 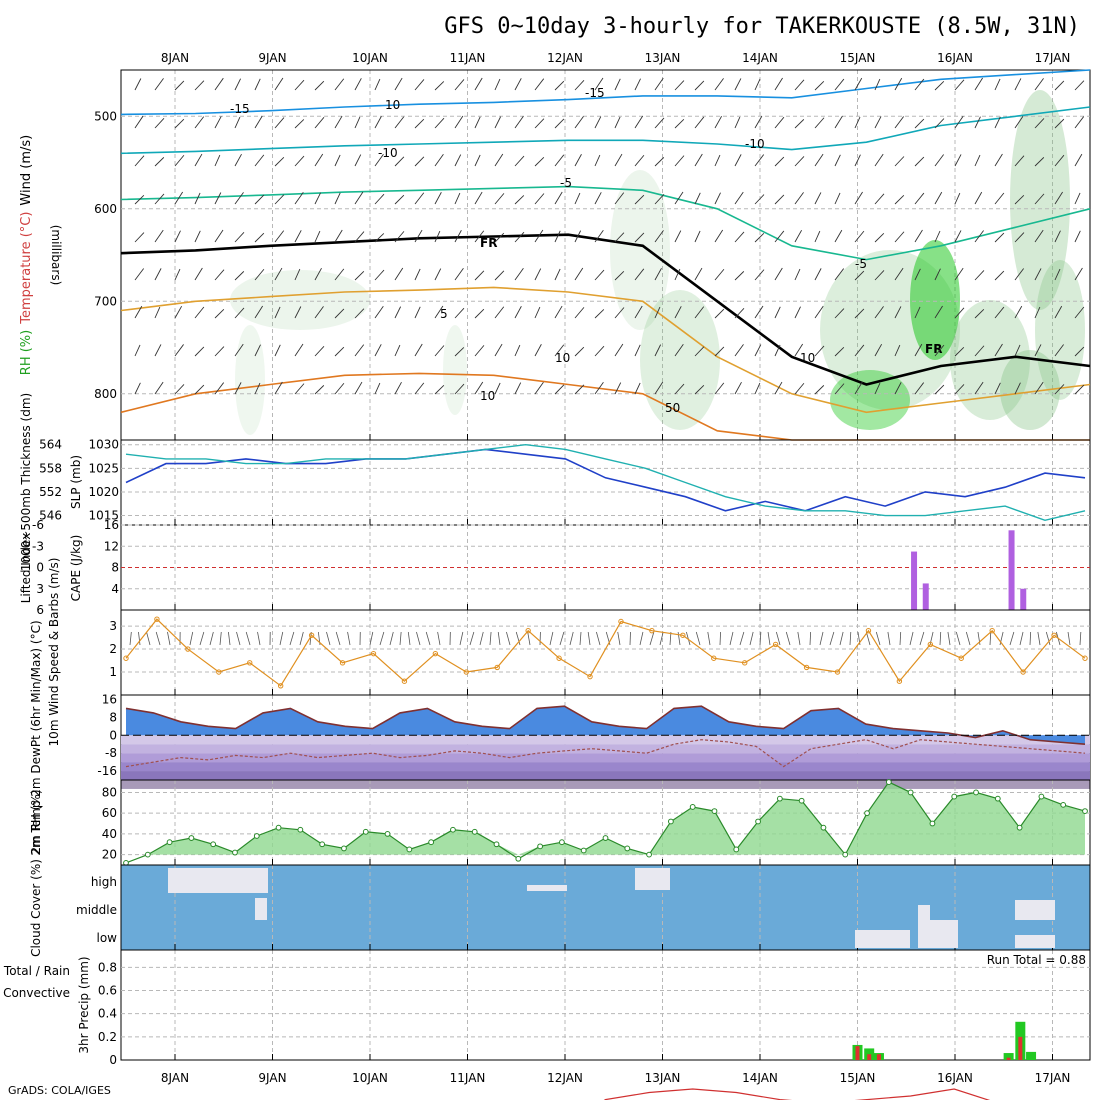 What do you see at coordinates (96, 910) in the screenshot?
I see `cloud-level-middle: middle` at bounding box center [96, 910].